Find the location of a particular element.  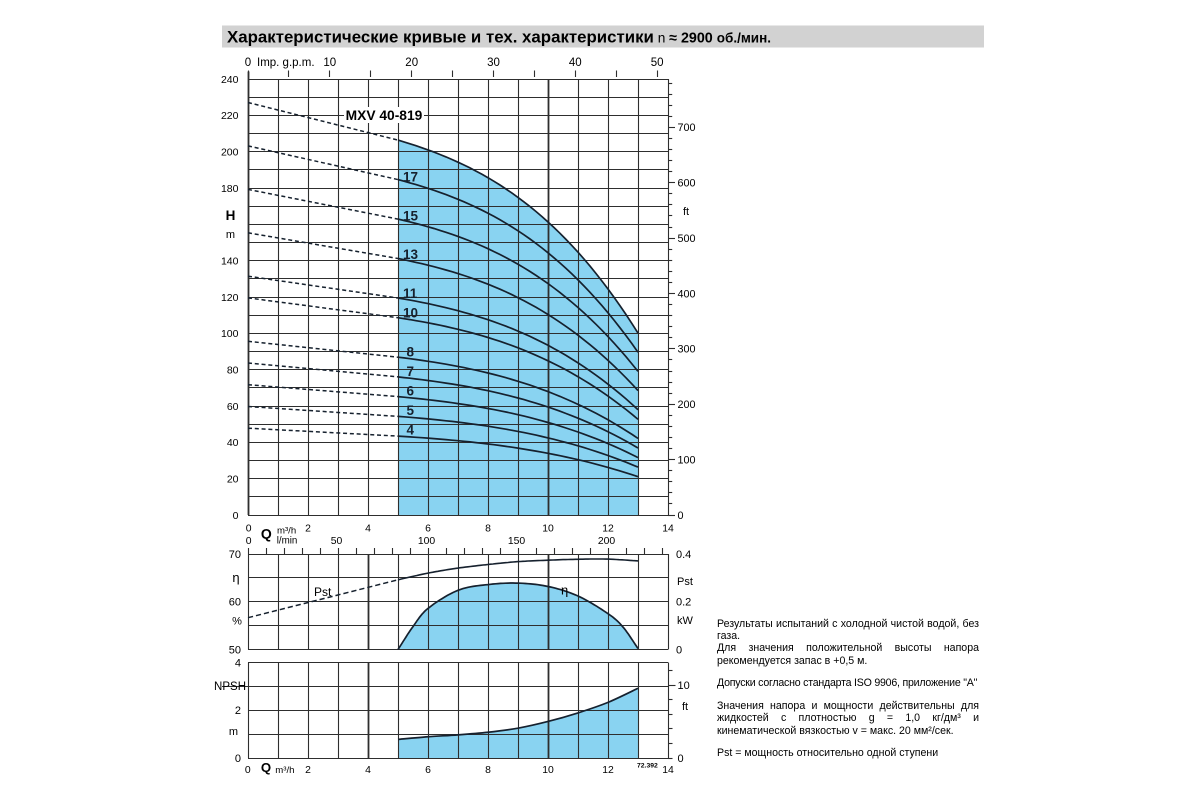

svg-text: 150 is located at coordinates (517, 541).